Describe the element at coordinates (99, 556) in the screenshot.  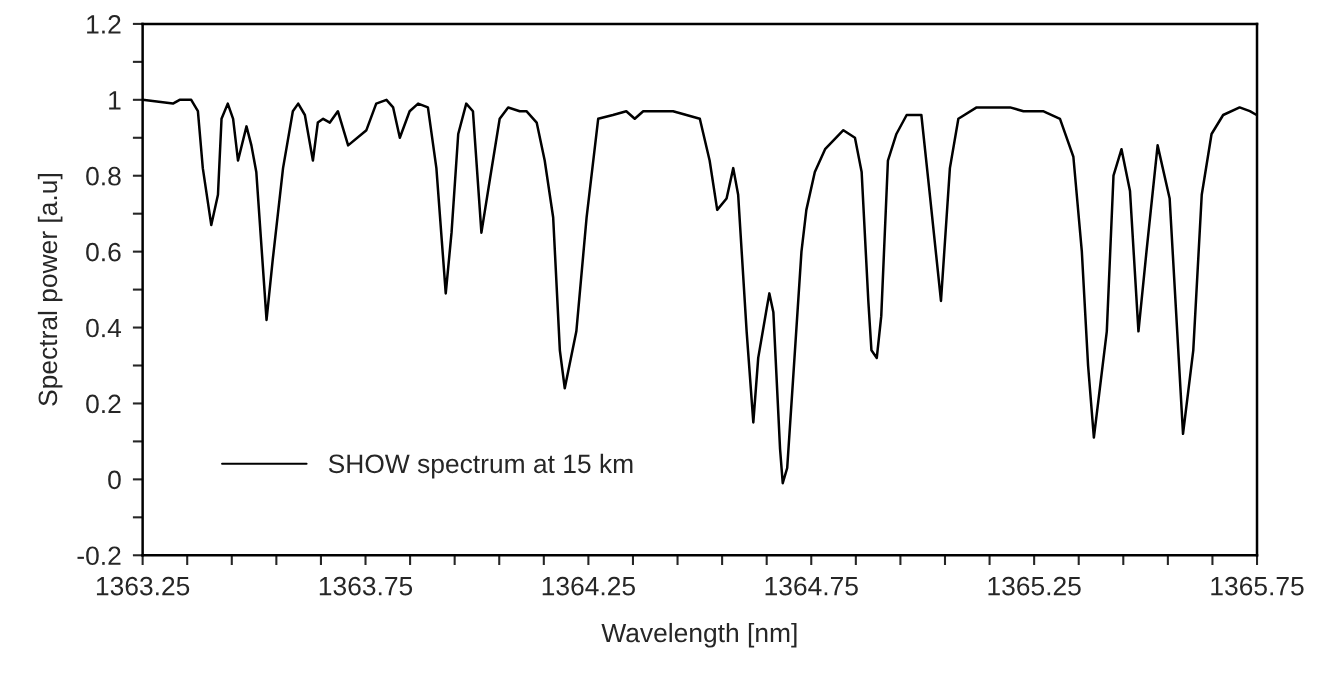
I see `y-tick-label: -0.2` at that location.